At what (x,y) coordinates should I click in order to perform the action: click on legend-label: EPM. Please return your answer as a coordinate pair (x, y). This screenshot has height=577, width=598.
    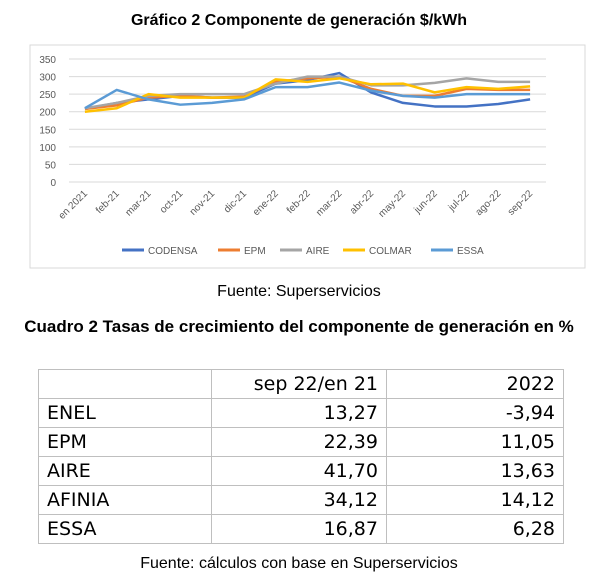
    Looking at the image, I should click on (255, 251).